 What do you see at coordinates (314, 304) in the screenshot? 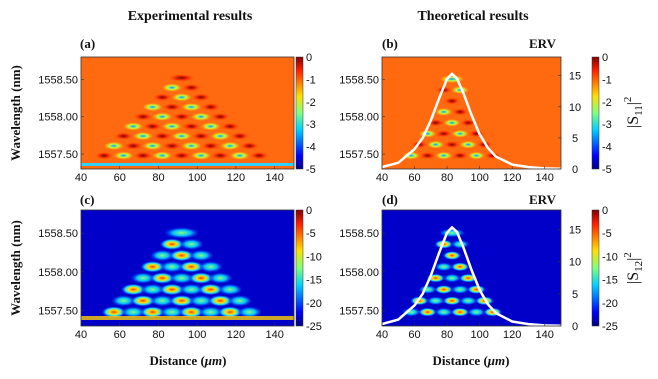
I see `colorbar-tick-label: -20` at bounding box center [314, 304].